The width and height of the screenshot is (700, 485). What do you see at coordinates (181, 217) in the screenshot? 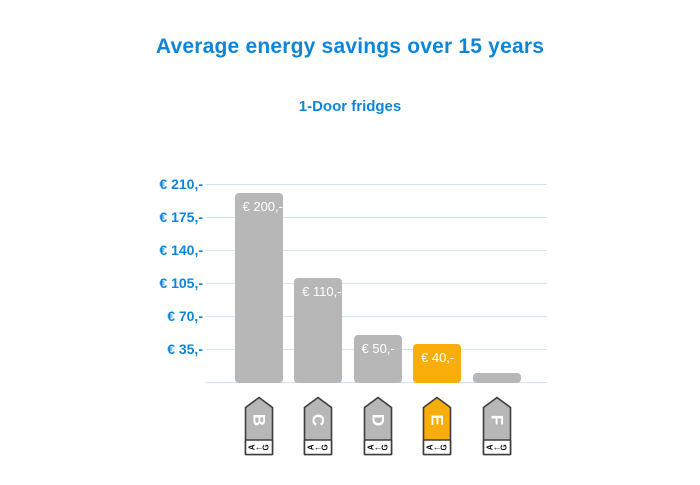
I see `y-axis-label: € 175,-` at bounding box center [181, 217].